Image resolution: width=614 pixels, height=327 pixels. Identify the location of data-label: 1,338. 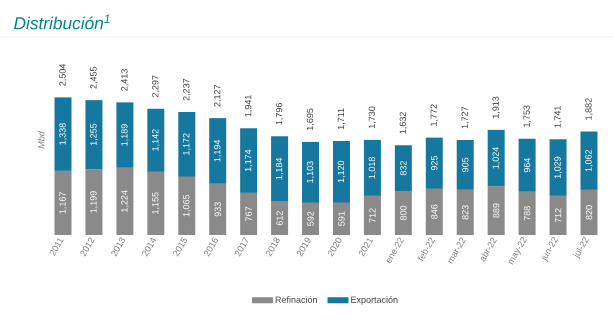
(63, 134).